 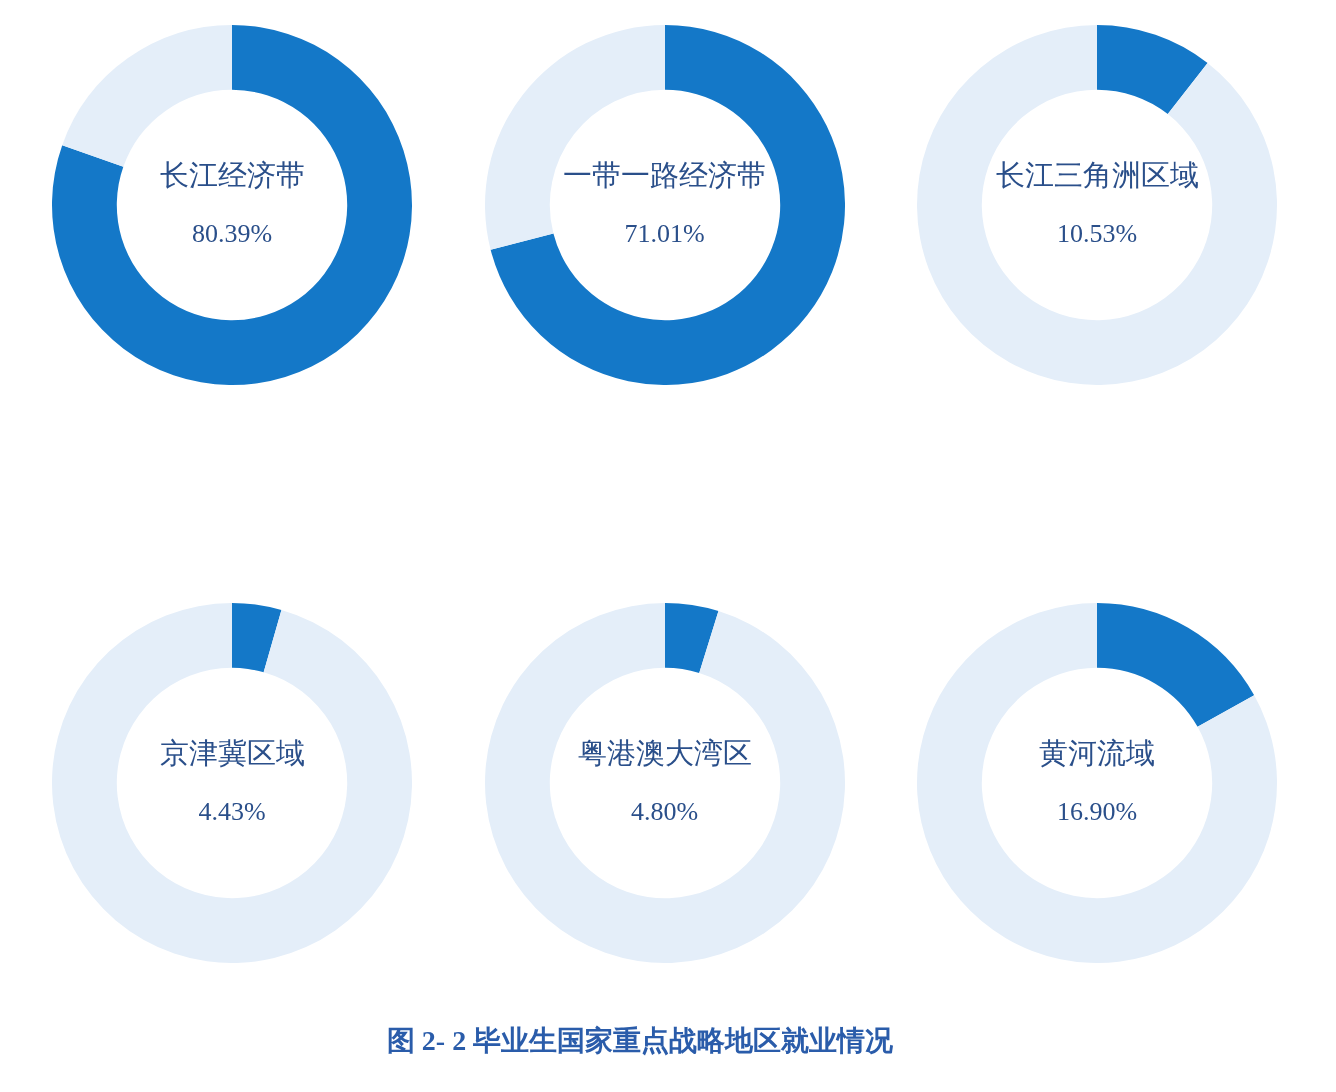 I want to click on data-label: 4.80%, so click(x=664, y=812).